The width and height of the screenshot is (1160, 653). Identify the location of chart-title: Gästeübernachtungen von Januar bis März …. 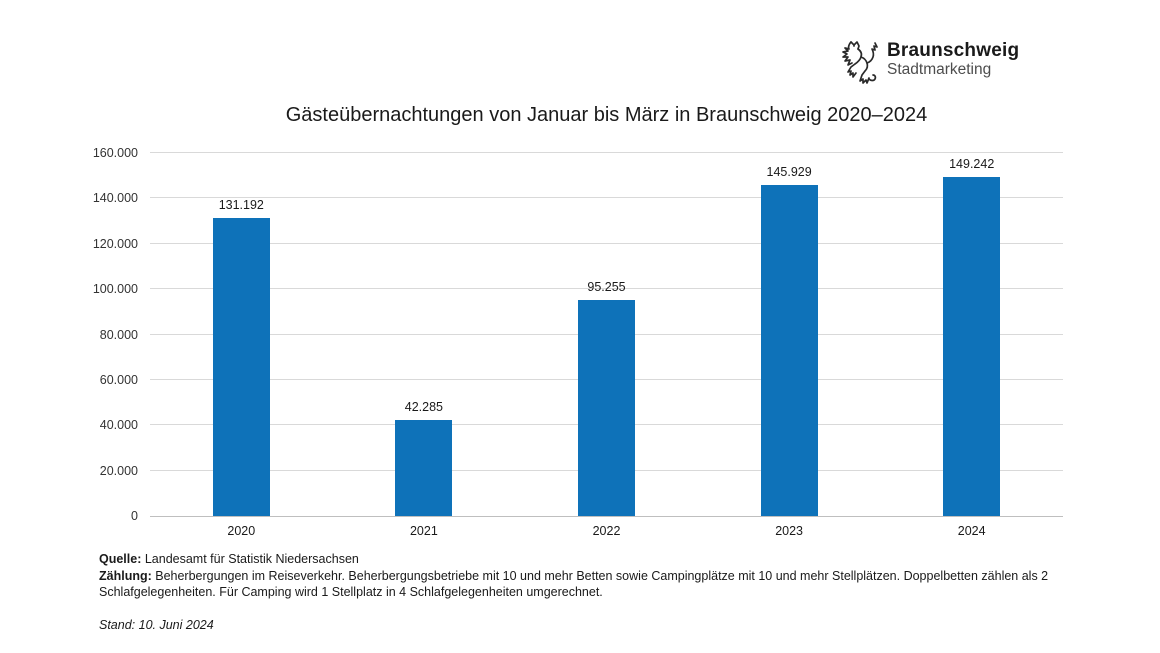
(606, 115).